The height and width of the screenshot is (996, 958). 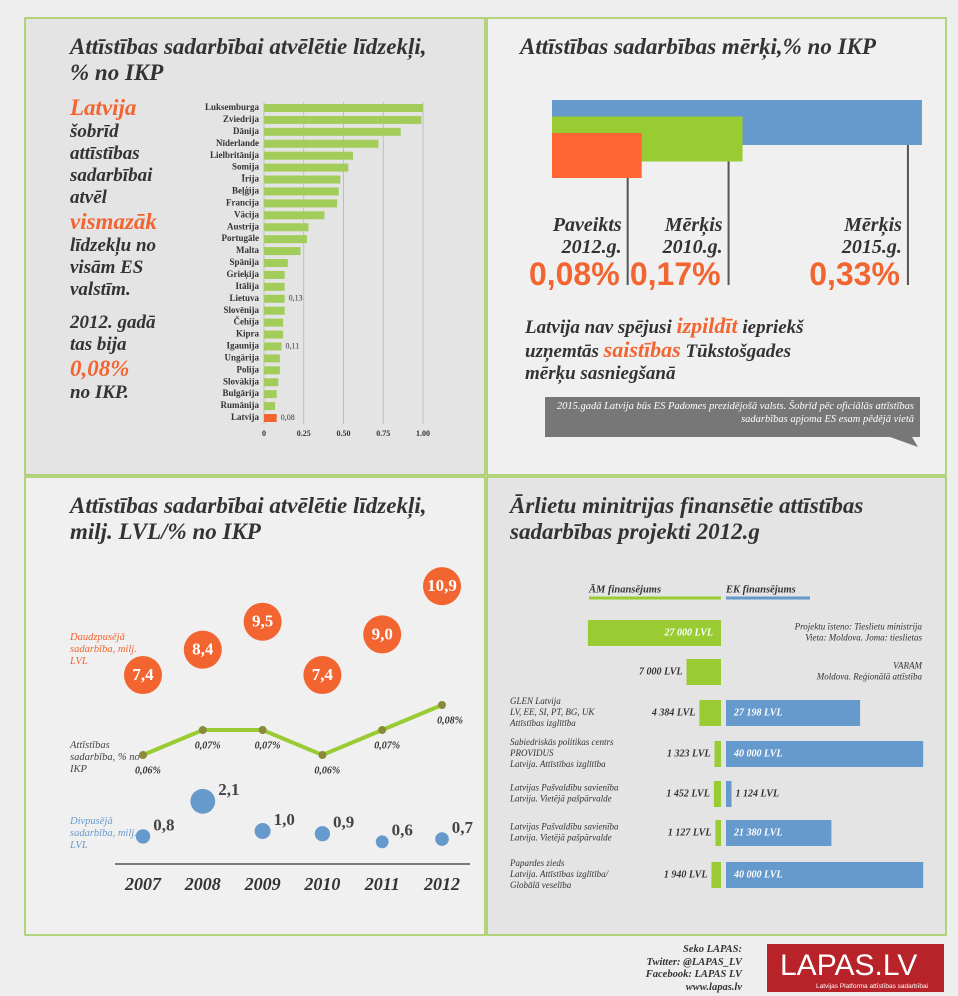 What do you see at coordinates (242, 346) in the screenshot?
I see `category-label: Igaunija` at bounding box center [242, 346].